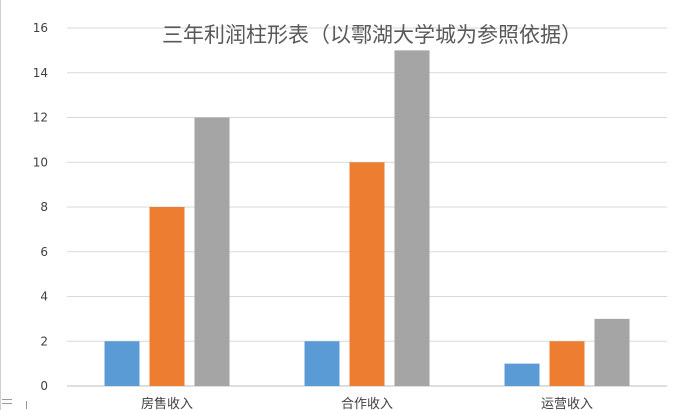 Image resolution: width=697 pixels, height=410 pixels. What do you see at coordinates (567, 403) in the screenshot?
I see `x-tick-label: 运营收入` at bounding box center [567, 403].